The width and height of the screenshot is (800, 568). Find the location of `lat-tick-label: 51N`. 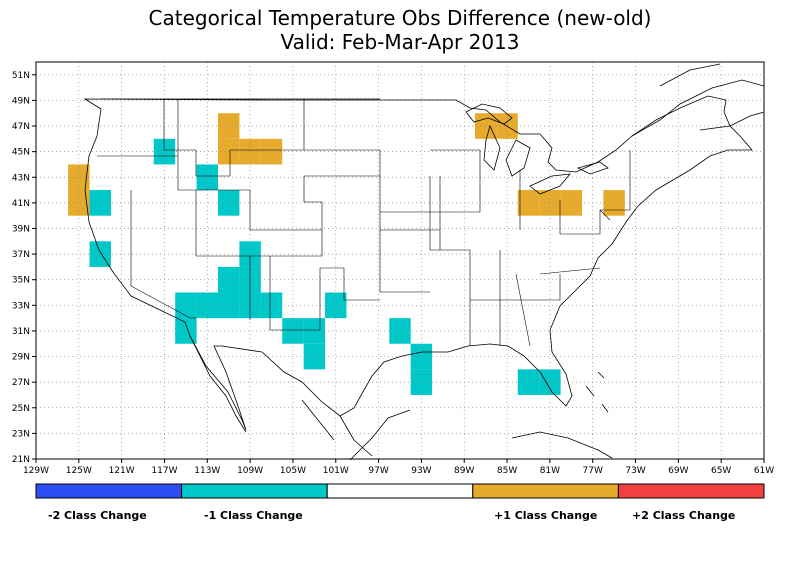

lat-tick-label: 51N is located at coordinates (21, 76).